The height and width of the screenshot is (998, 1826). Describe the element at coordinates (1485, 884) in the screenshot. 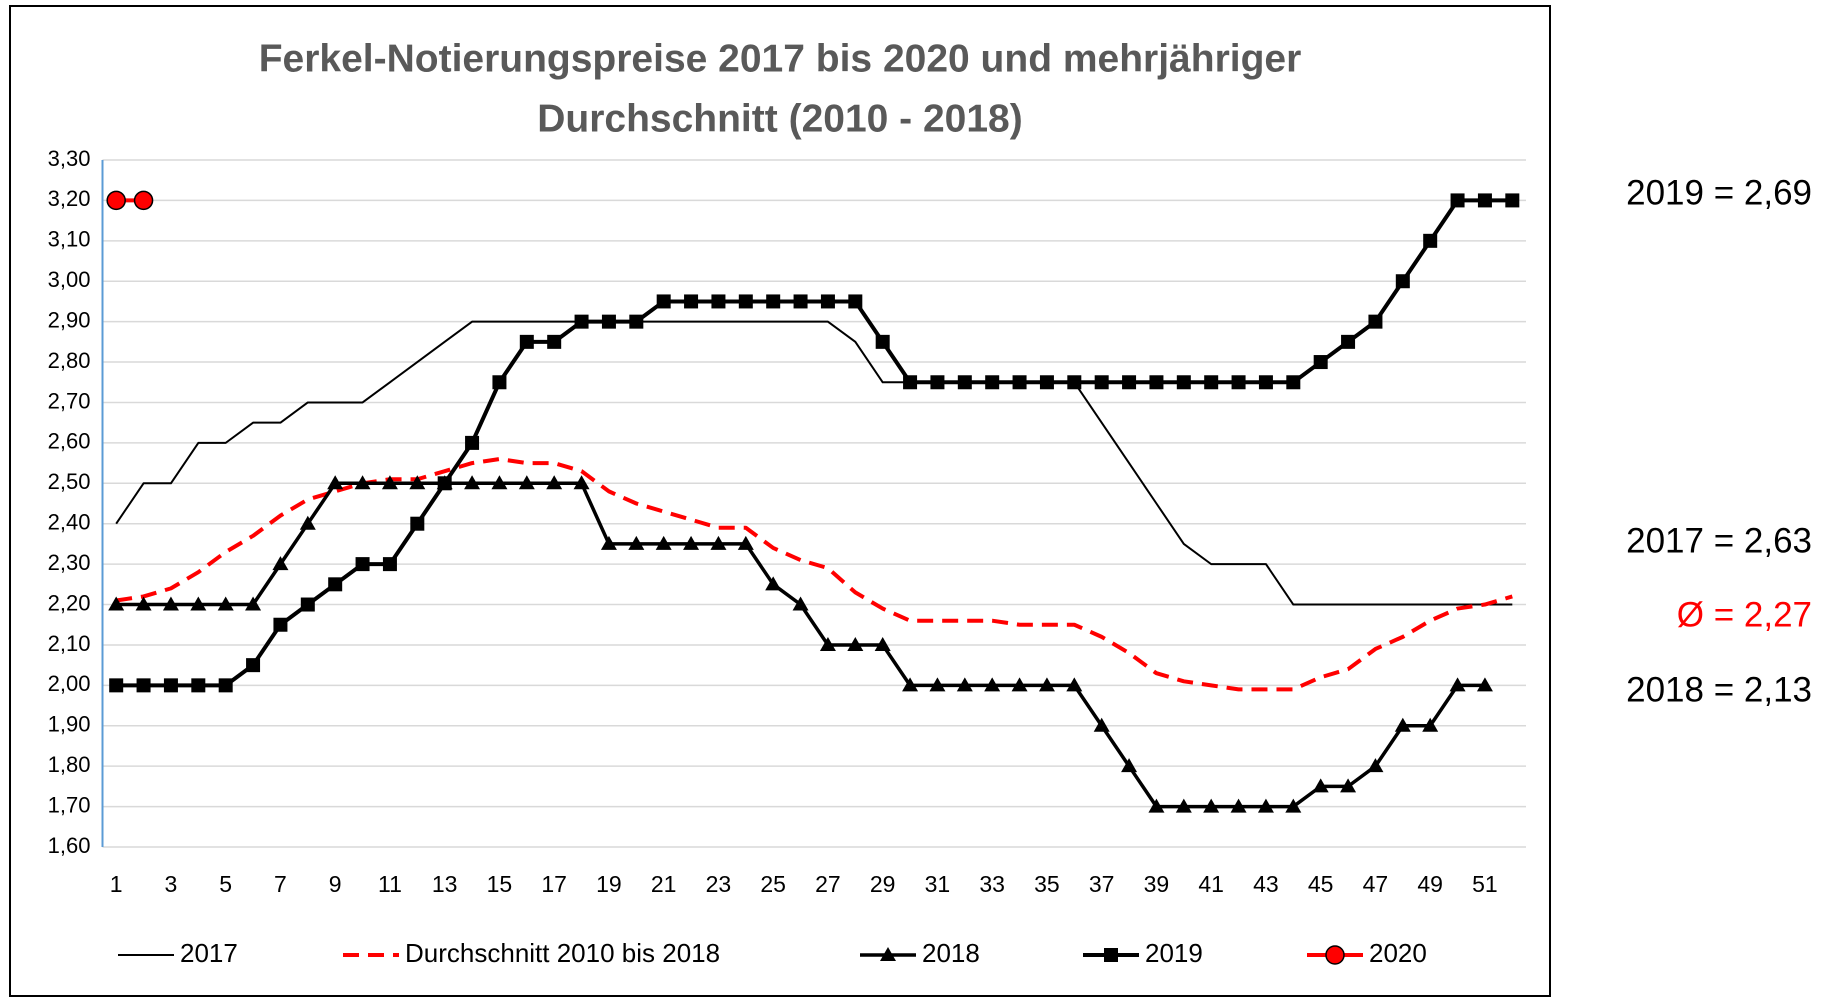

I see `x-tick-label: 51` at that location.